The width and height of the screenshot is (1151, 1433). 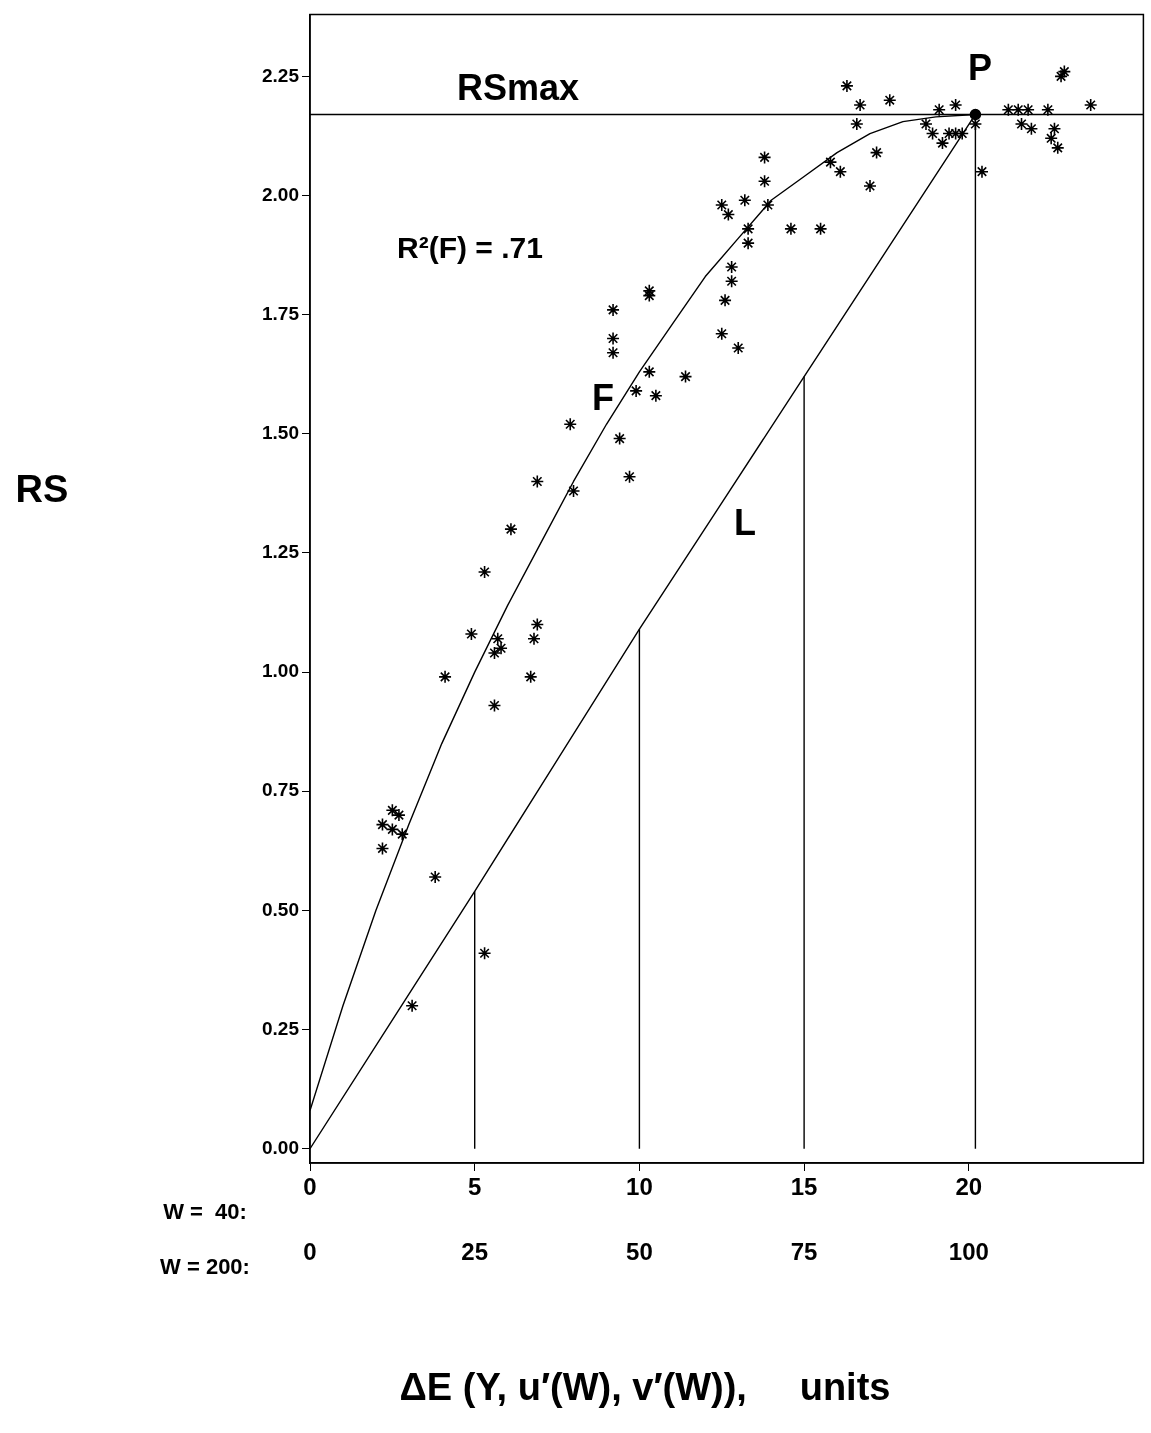 What do you see at coordinates (639, 1187) in the screenshot?
I see `x-tick-label: 10` at bounding box center [639, 1187].